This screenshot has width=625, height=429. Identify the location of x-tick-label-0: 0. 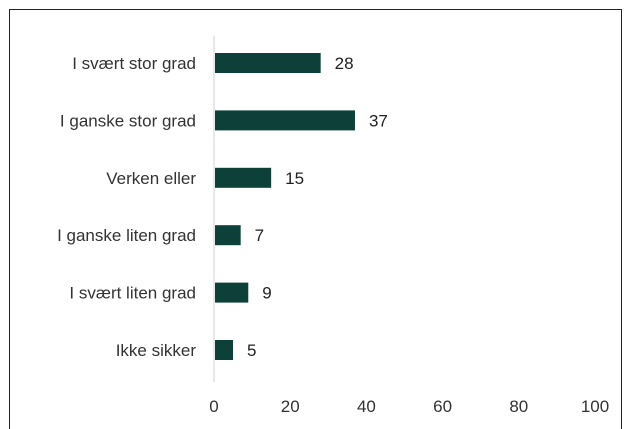
(213, 406).